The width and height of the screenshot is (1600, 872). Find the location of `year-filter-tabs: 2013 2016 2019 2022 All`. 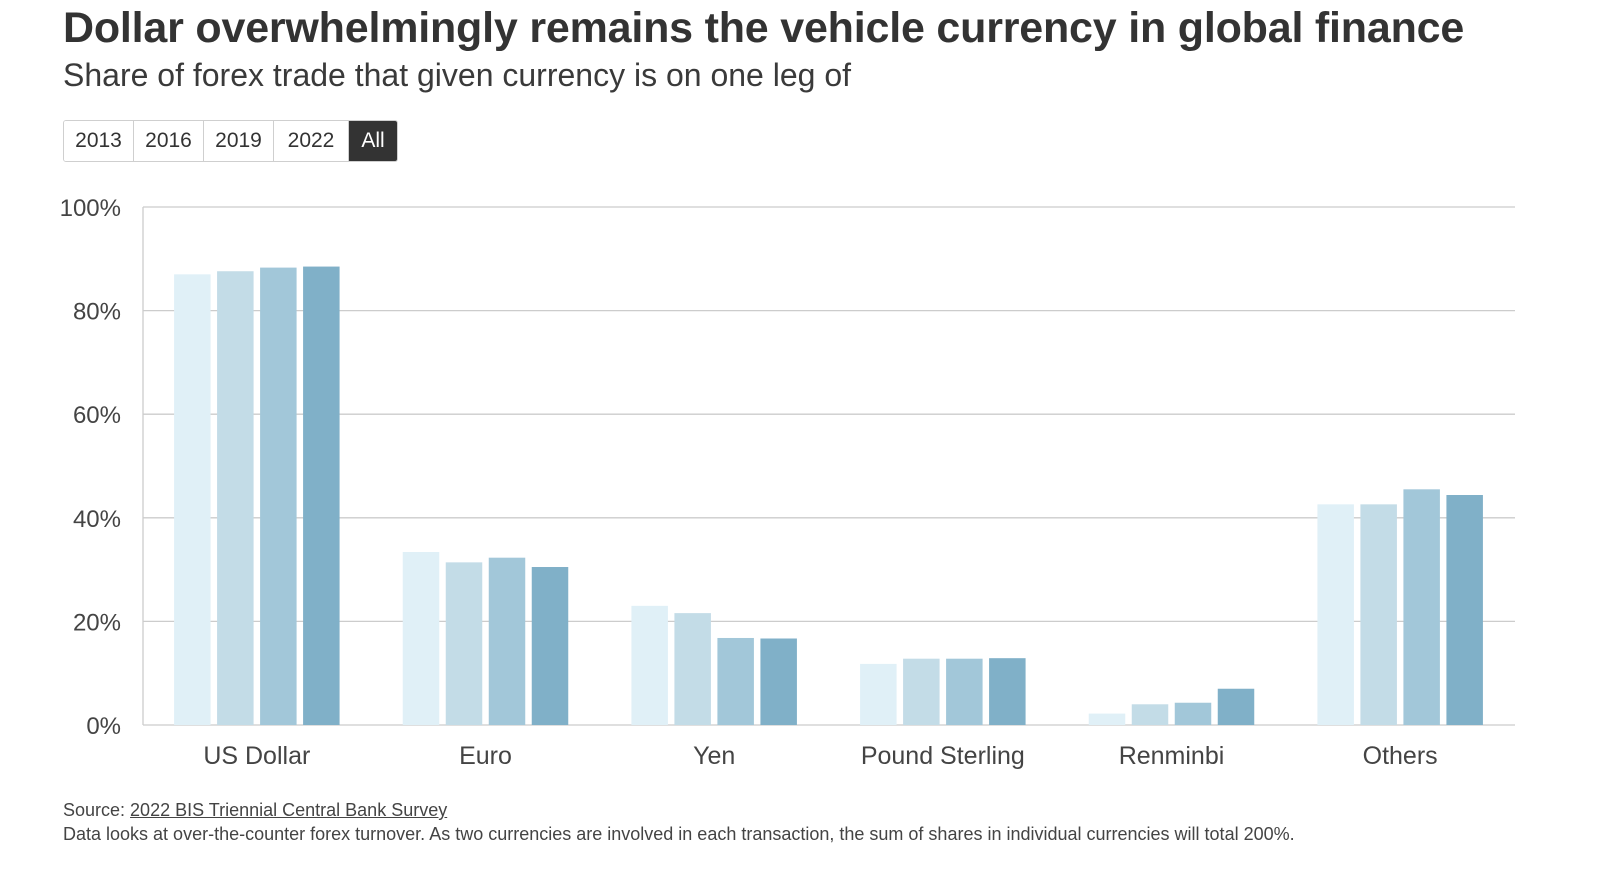

year-filter-tabs: 2013 2016 2019 2022 All is located at coordinates (230, 141).